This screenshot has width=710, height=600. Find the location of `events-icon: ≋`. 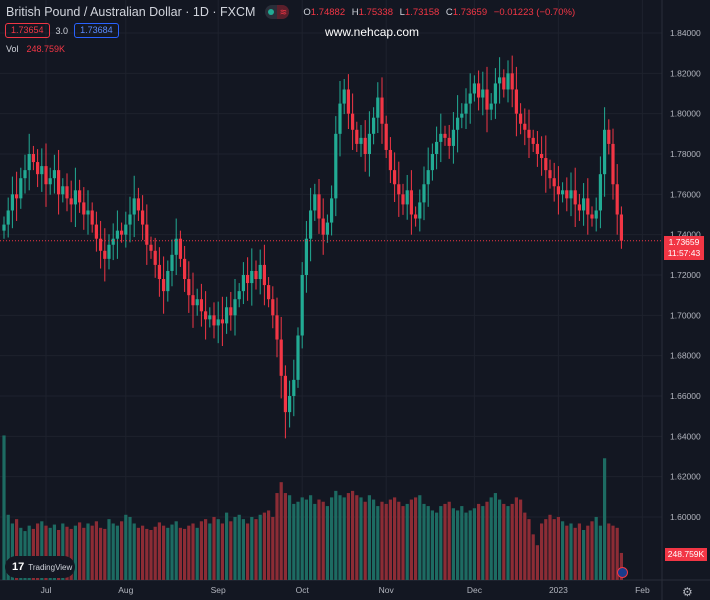

events-icon: ≋ is located at coordinates (283, 12).